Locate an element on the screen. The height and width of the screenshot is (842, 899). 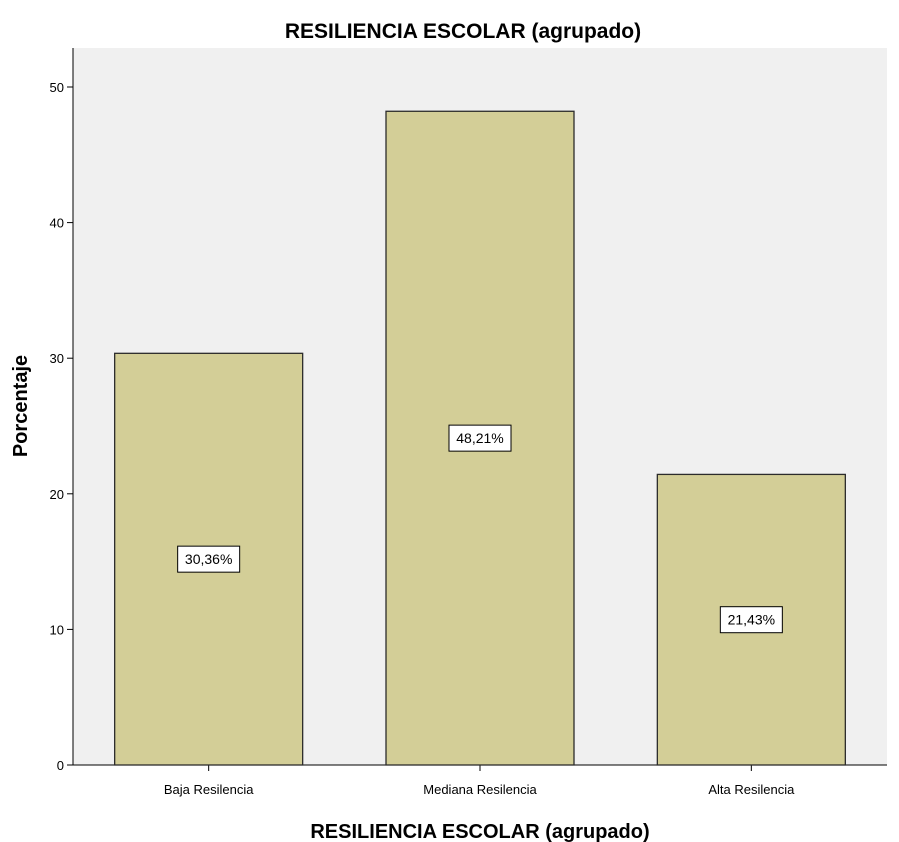
y-tick-label: 50 is located at coordinates (57, 87).